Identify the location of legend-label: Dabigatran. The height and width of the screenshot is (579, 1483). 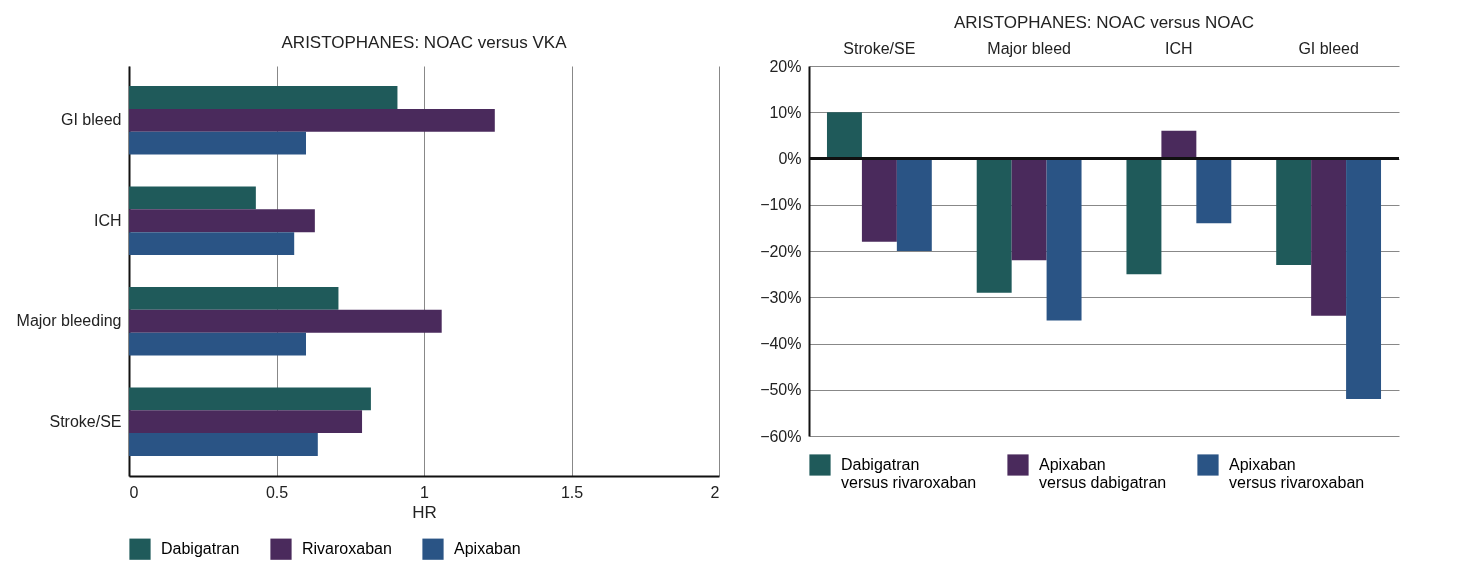
(200, 549).